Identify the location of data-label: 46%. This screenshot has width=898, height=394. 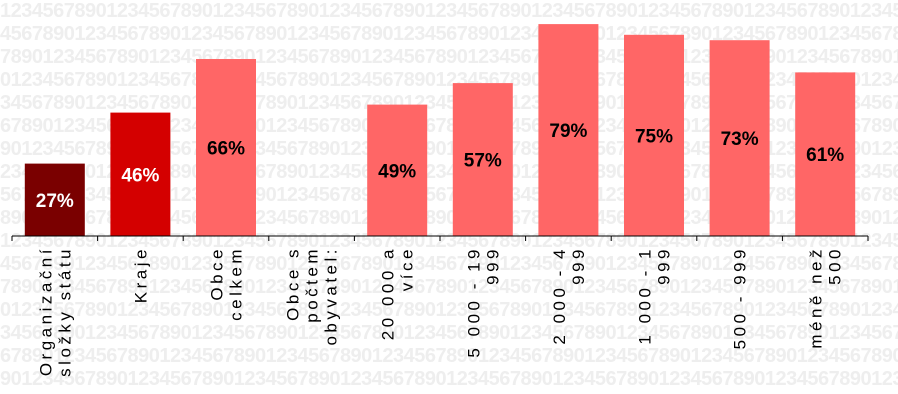
(140, 175).